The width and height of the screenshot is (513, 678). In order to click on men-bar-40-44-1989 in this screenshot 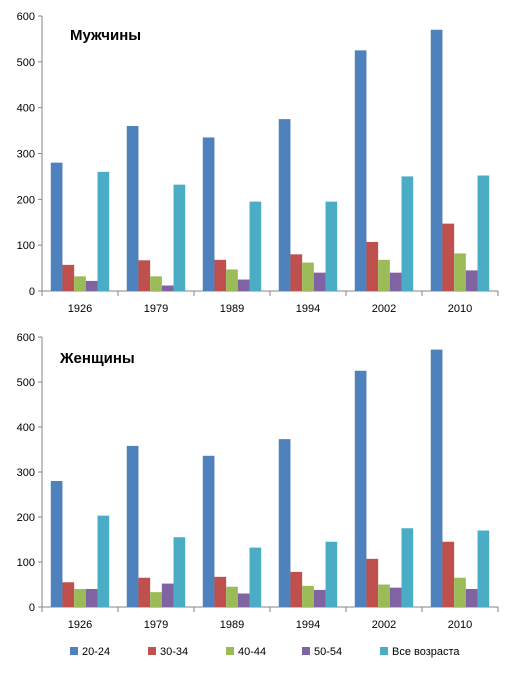, I will do `click(232, 280)`.